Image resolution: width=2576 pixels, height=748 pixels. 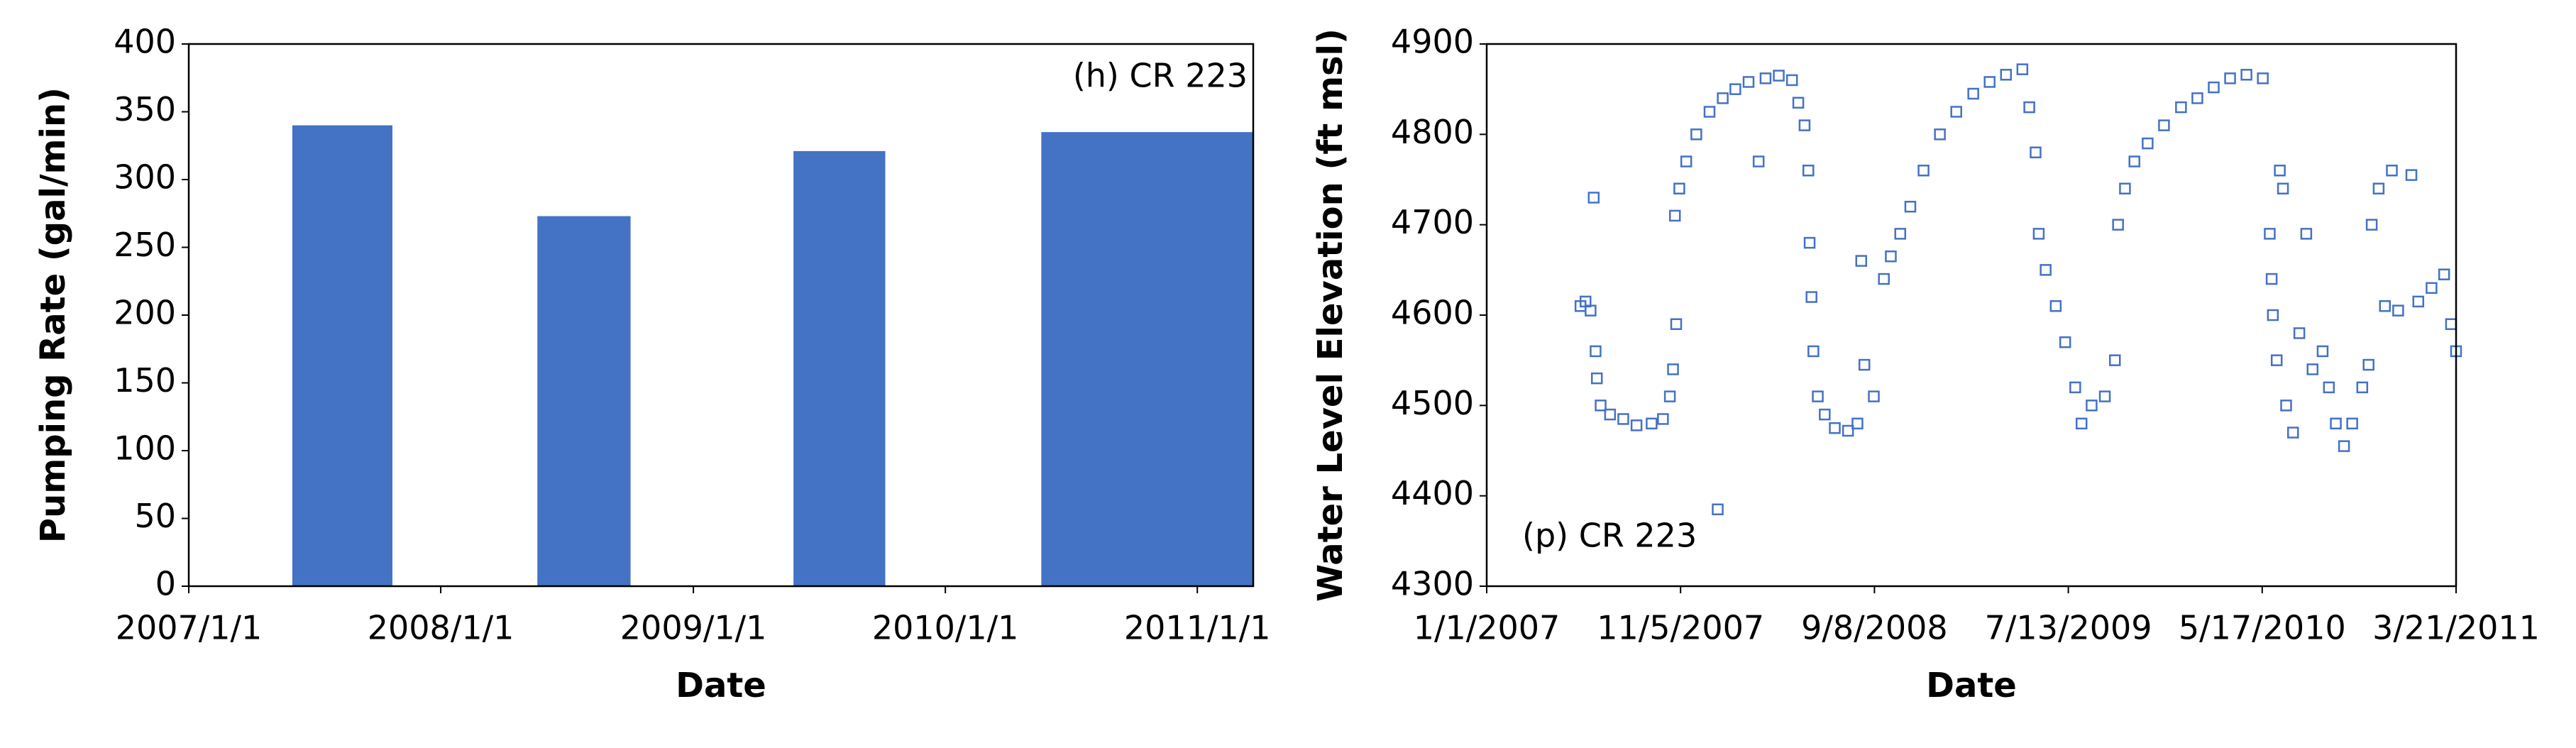 What do you see at coordinates (1432, 42) in the screenshot?
I see `y-tick-label: 4900` at bounding box center [1432, 42].